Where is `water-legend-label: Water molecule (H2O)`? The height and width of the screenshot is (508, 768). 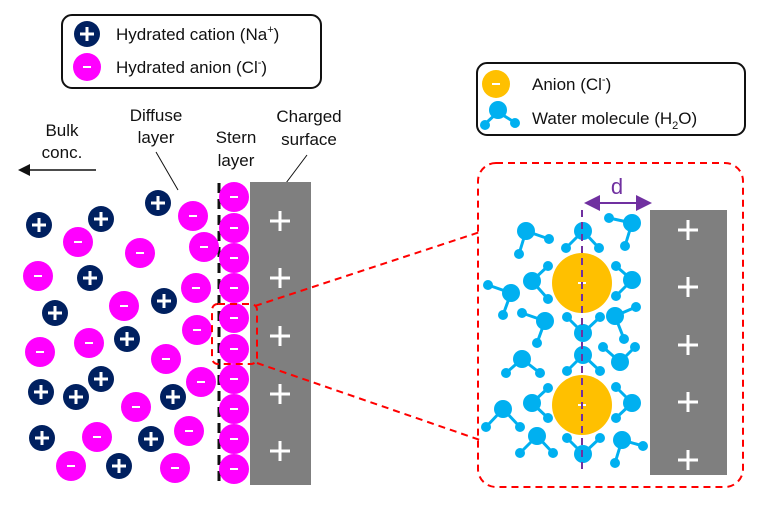
water-legend-label: Water molecule (H2O) is located at coordinates (614, 120).